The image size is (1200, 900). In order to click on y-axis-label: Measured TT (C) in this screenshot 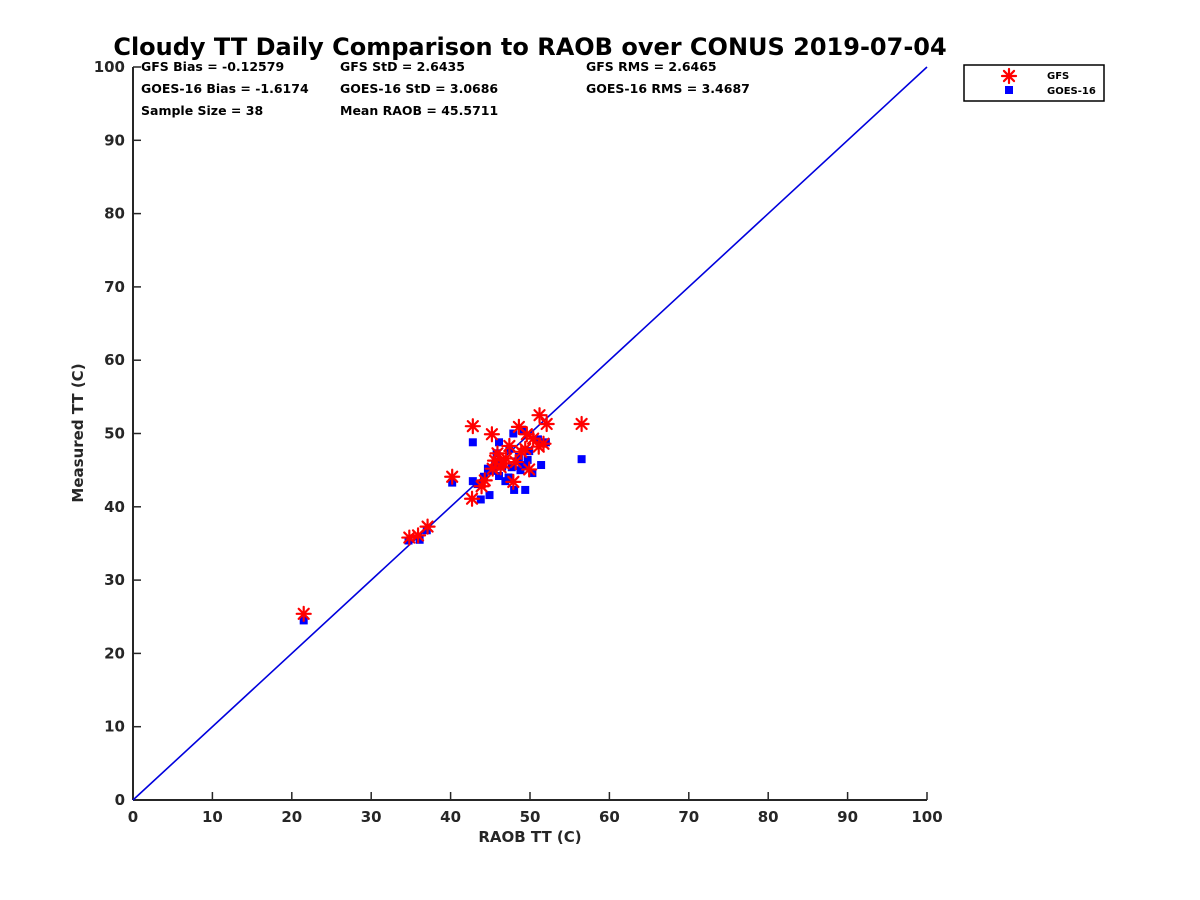, I will do `click(78, 432)`.